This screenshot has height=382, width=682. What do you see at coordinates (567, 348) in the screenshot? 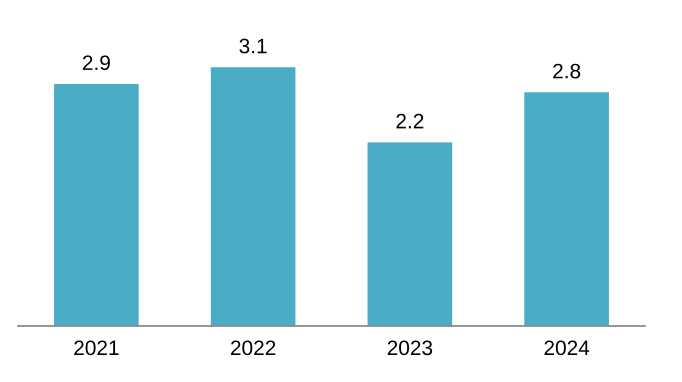
I see `x-tick-label: 2024` at bounding box center [567, 348].